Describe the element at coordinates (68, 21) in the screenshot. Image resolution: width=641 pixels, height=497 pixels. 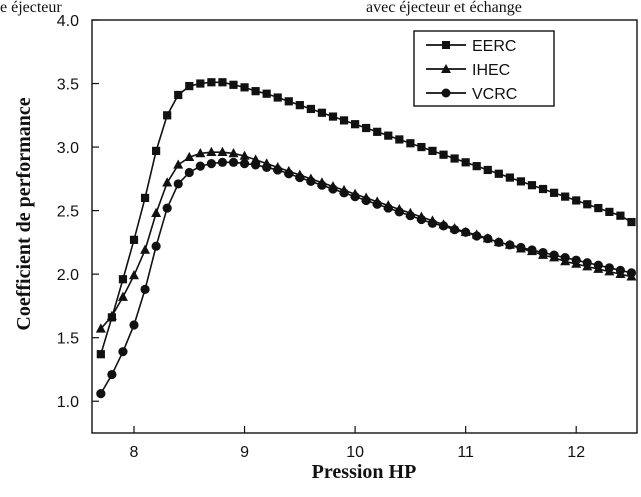
I see `y-axis-tick-label: 4.0` at that location.